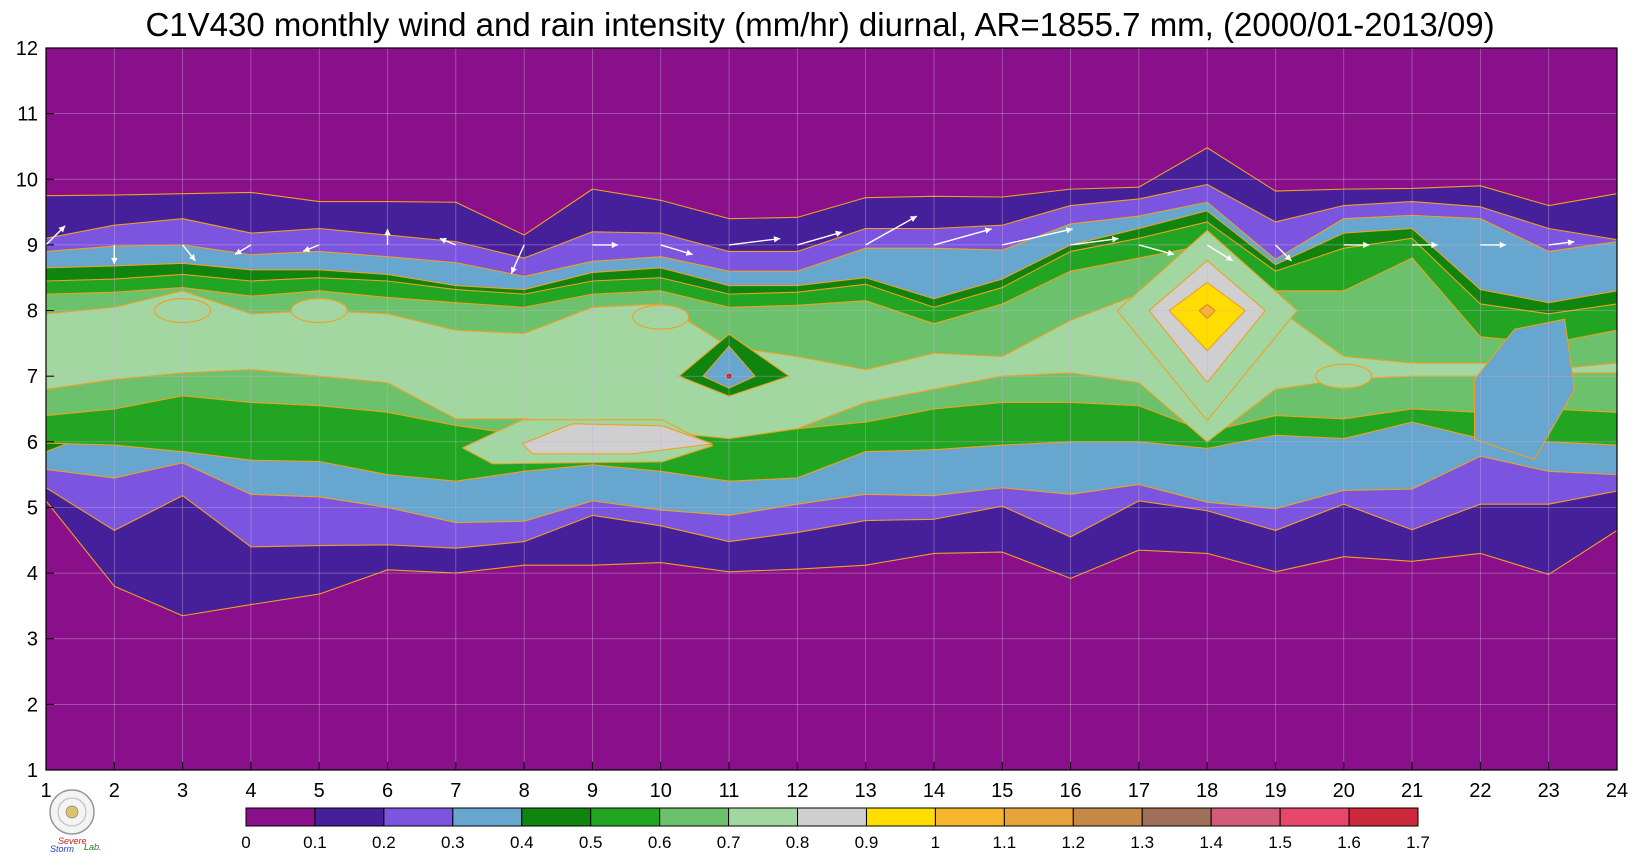  What do you see at coordinates (1418, 842) in the screenshot?
I see `colorbar-label: 1.7` at bounding box center [1418, 842].